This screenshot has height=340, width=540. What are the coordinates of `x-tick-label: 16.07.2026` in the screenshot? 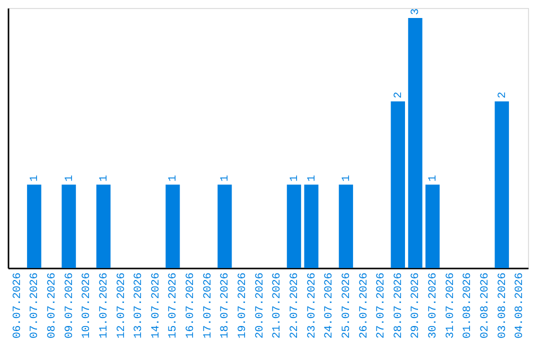 It's located at (191, 305).